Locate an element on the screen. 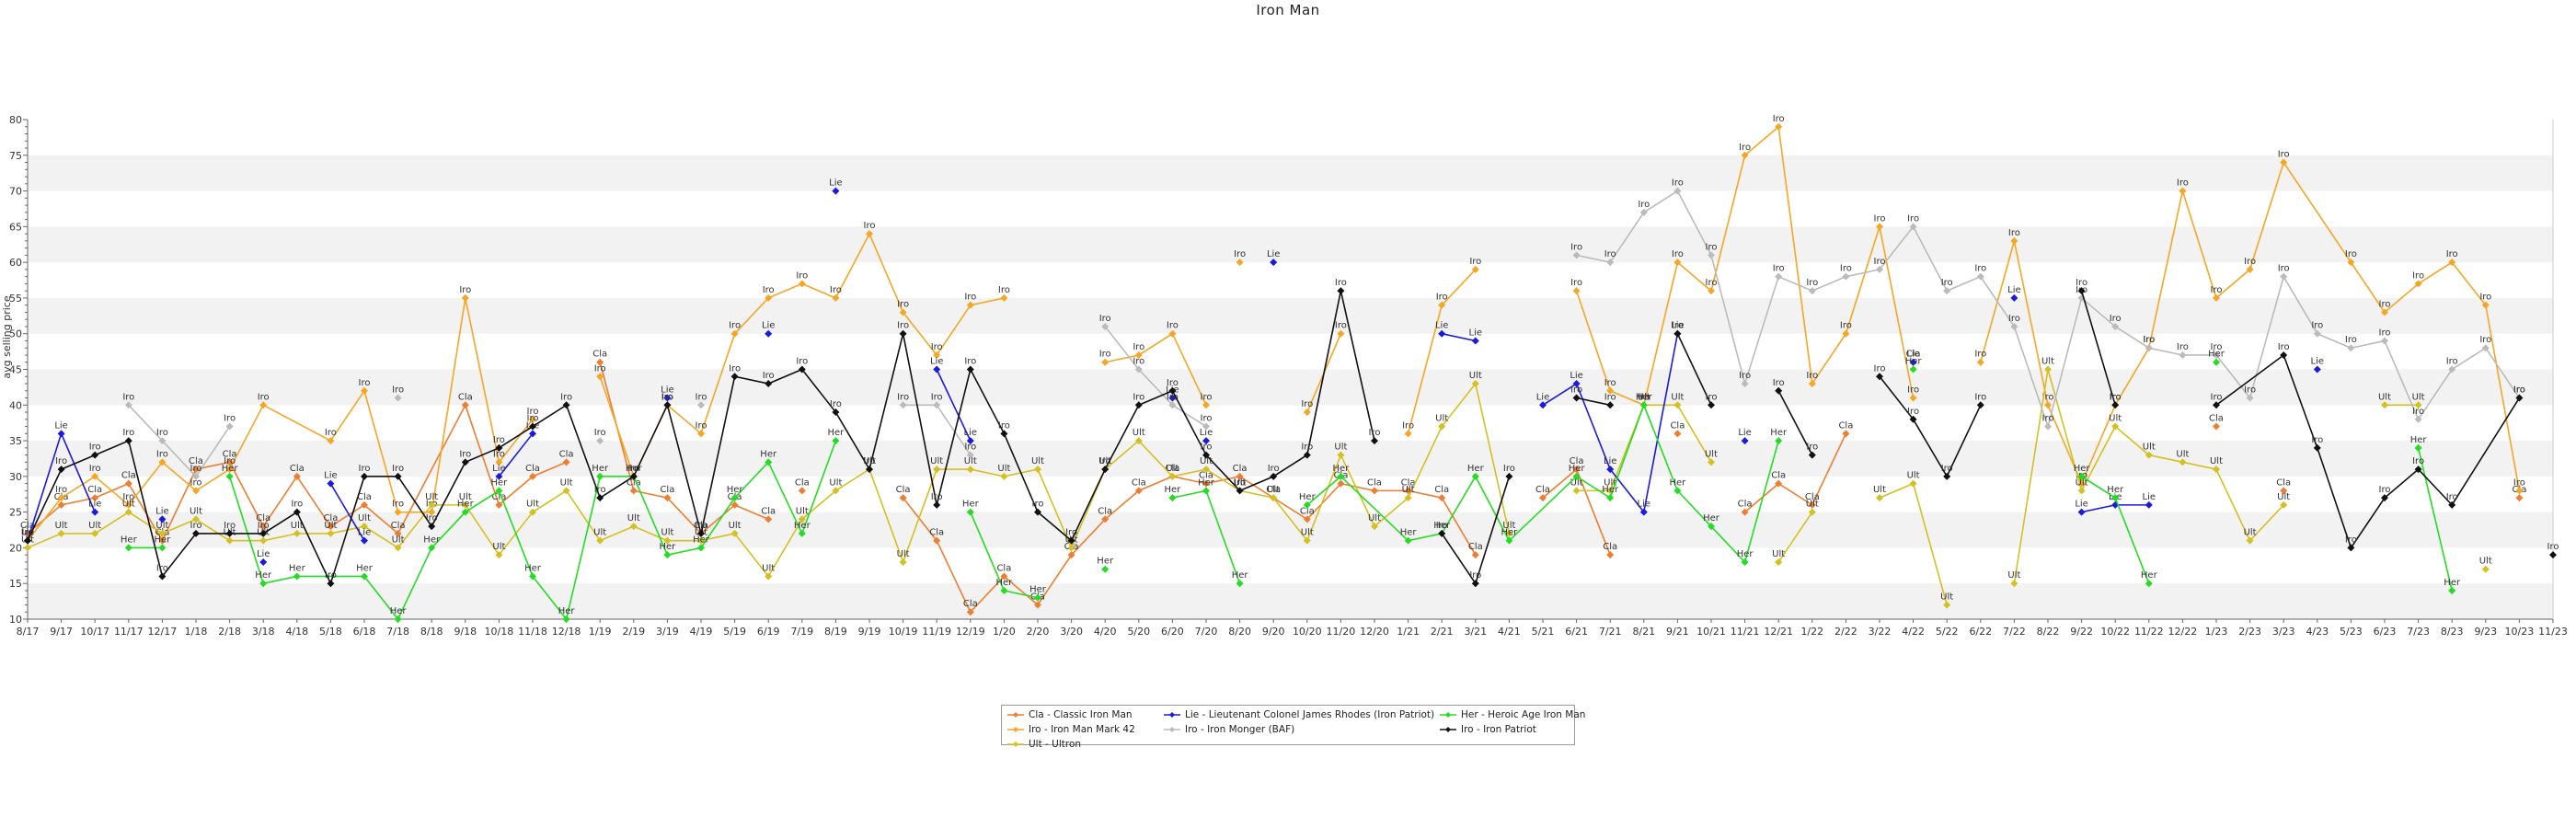  y-tick-label: 55 is located at coordinates (15, 299).